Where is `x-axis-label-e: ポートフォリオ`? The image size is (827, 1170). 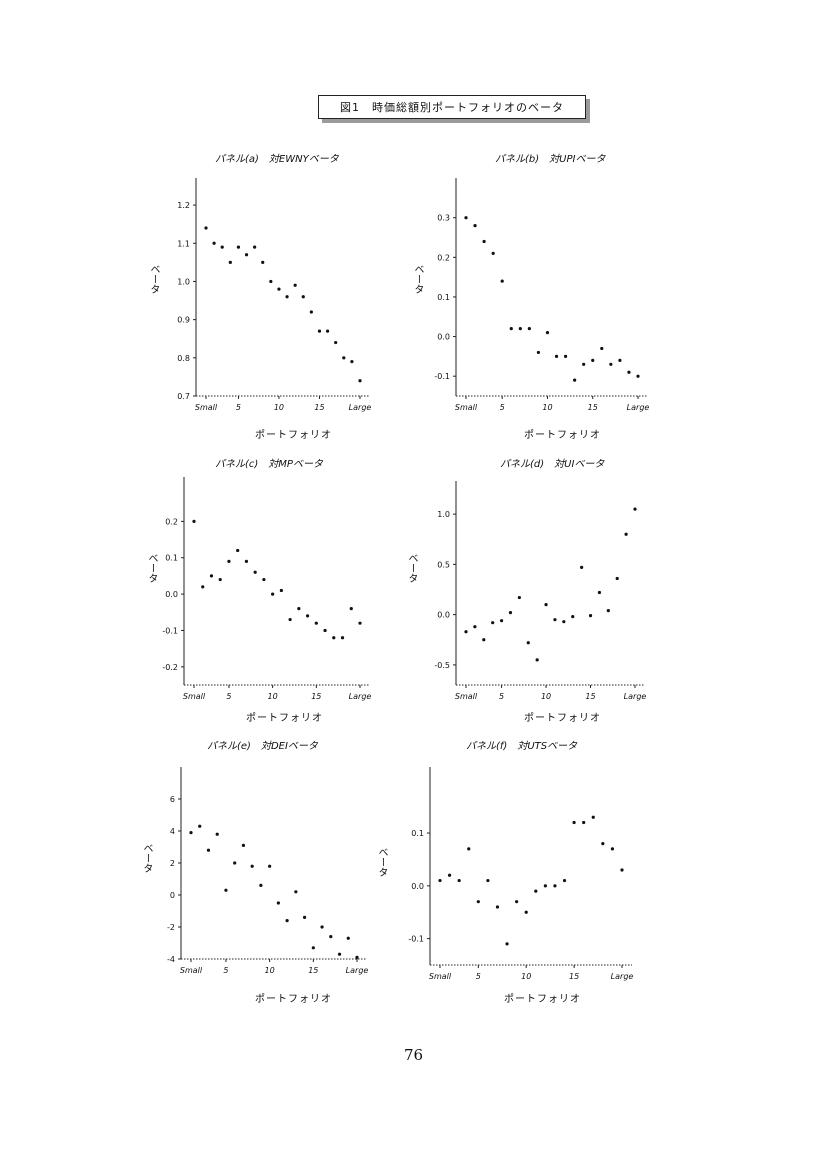 x-axis-label-e: ポートフォリオ is located at coordinates (293, 999).